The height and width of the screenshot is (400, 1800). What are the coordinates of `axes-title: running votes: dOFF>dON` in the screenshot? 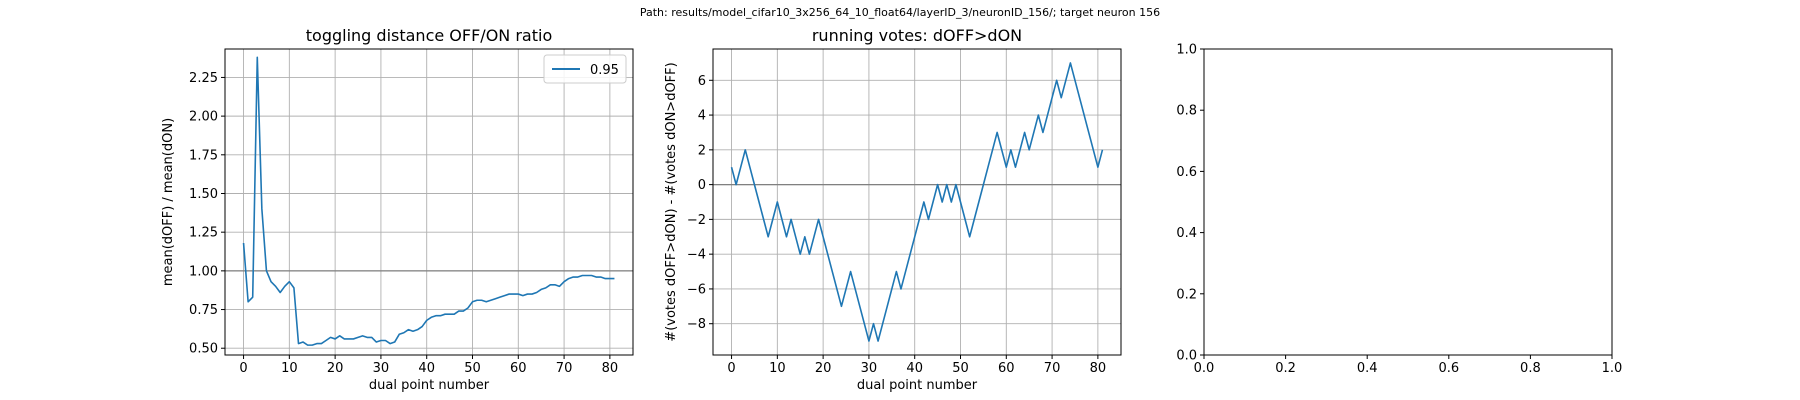 It's located at (917, 35).